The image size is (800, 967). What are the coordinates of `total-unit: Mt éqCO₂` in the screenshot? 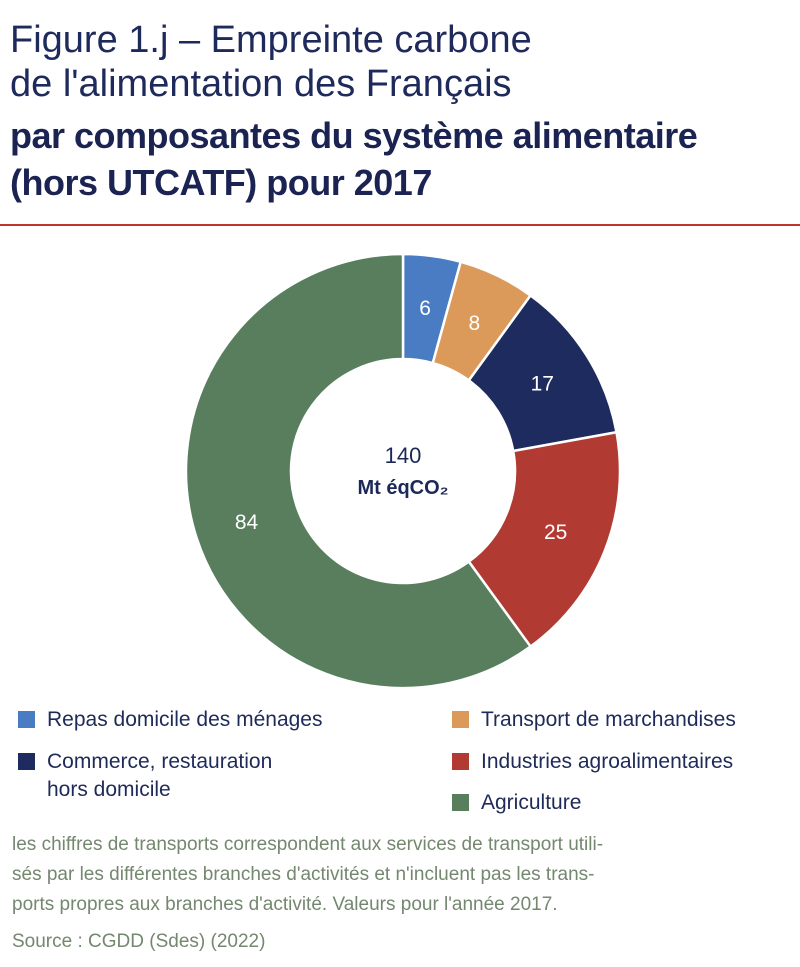 It's located at (402, 488).